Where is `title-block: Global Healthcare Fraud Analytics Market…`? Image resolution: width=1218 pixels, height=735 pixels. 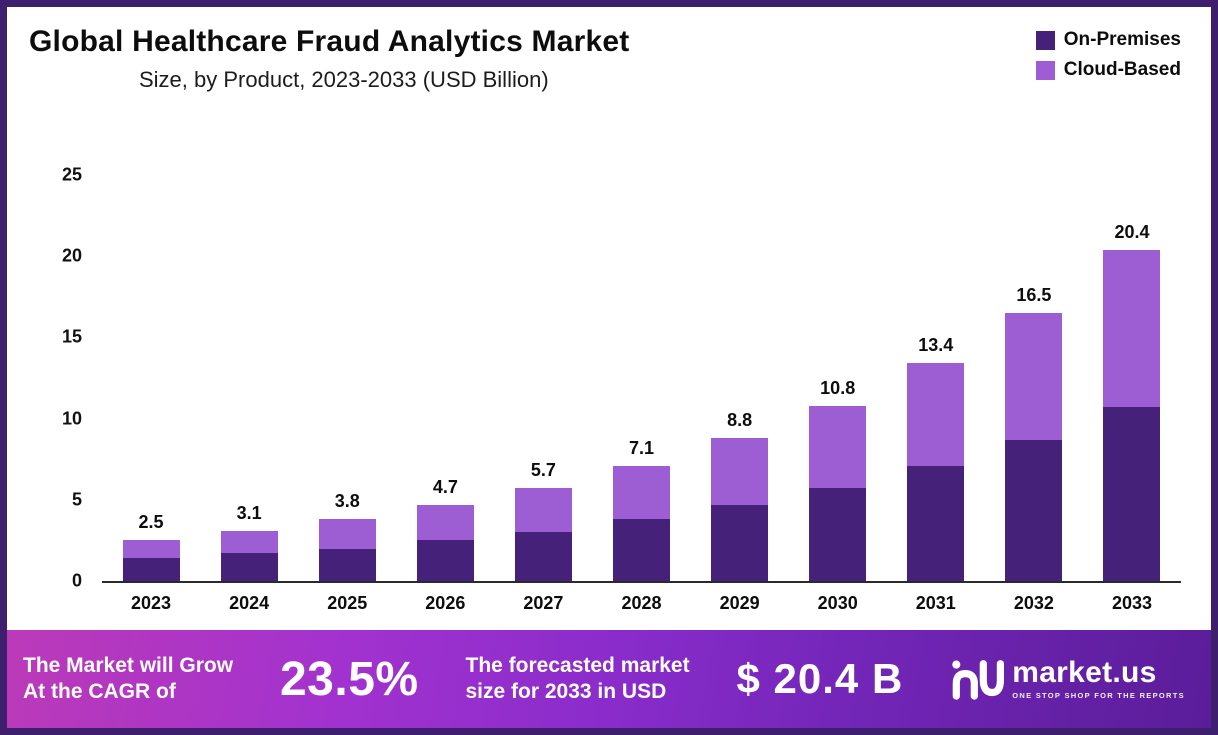 title-block: Global Healthcare Fraud Analytics Market… is located at coordinates (329, 59).